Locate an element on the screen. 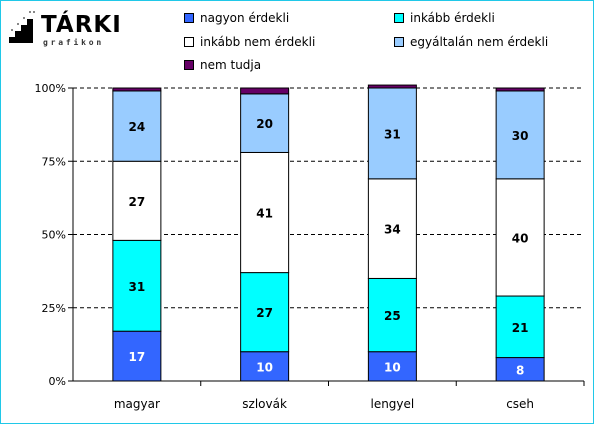 Image resolution: width=594 pixels, height=424 pixels. legend-label: inkább érdekli is located at coordinates (452, 18).